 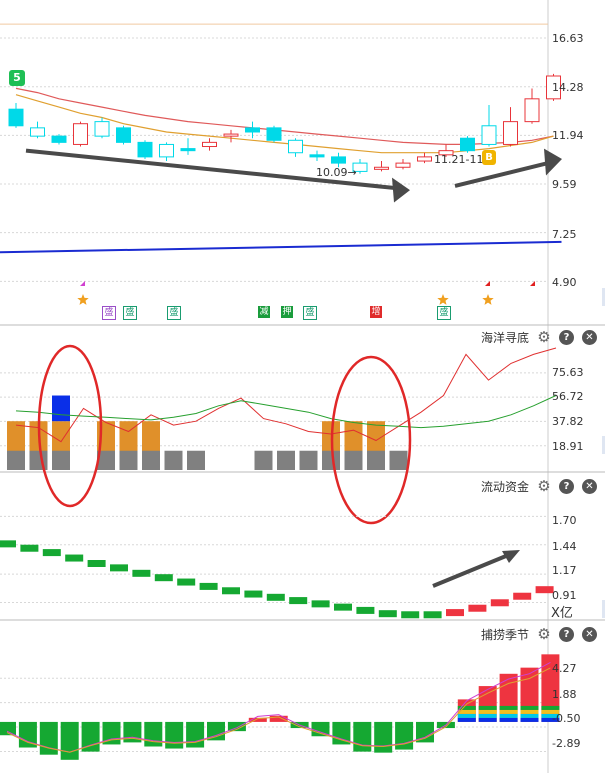 I want to click on price-tick-2: 11.94, so click(x=568, y=135).